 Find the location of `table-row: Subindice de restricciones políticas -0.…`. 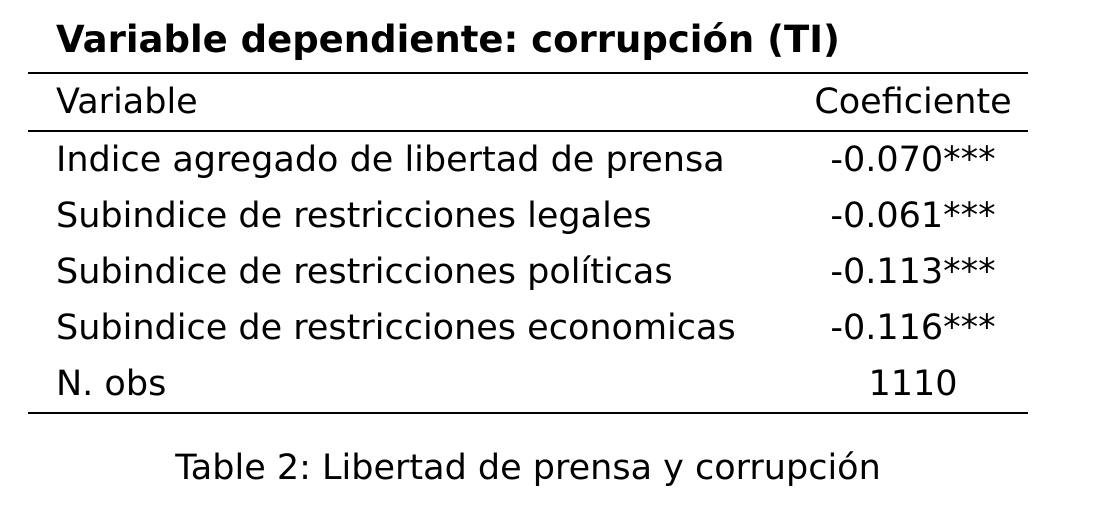

table-row: Subindice de restricciones políticas -0.… is located at coordinates (528, 272).